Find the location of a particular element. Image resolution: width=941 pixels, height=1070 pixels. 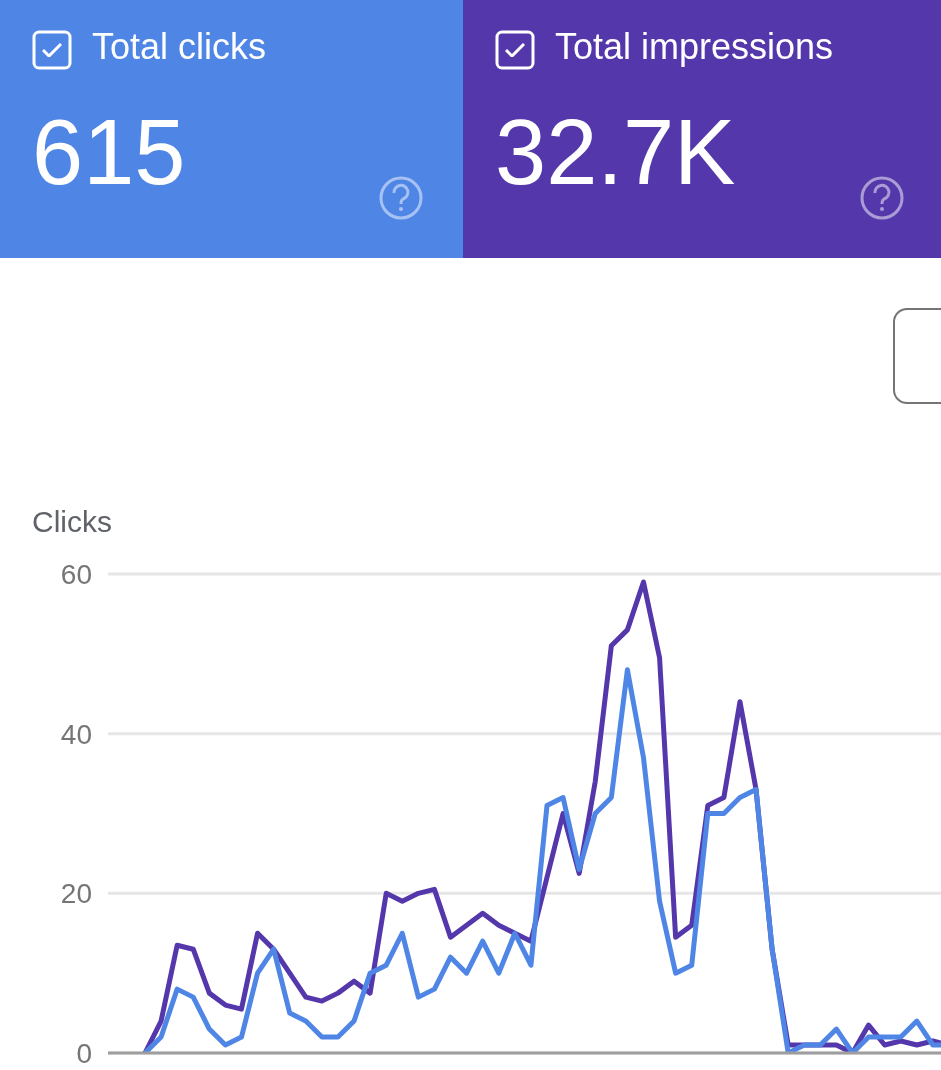

y-tick-label: 40 is located at coordinates (76, 734).